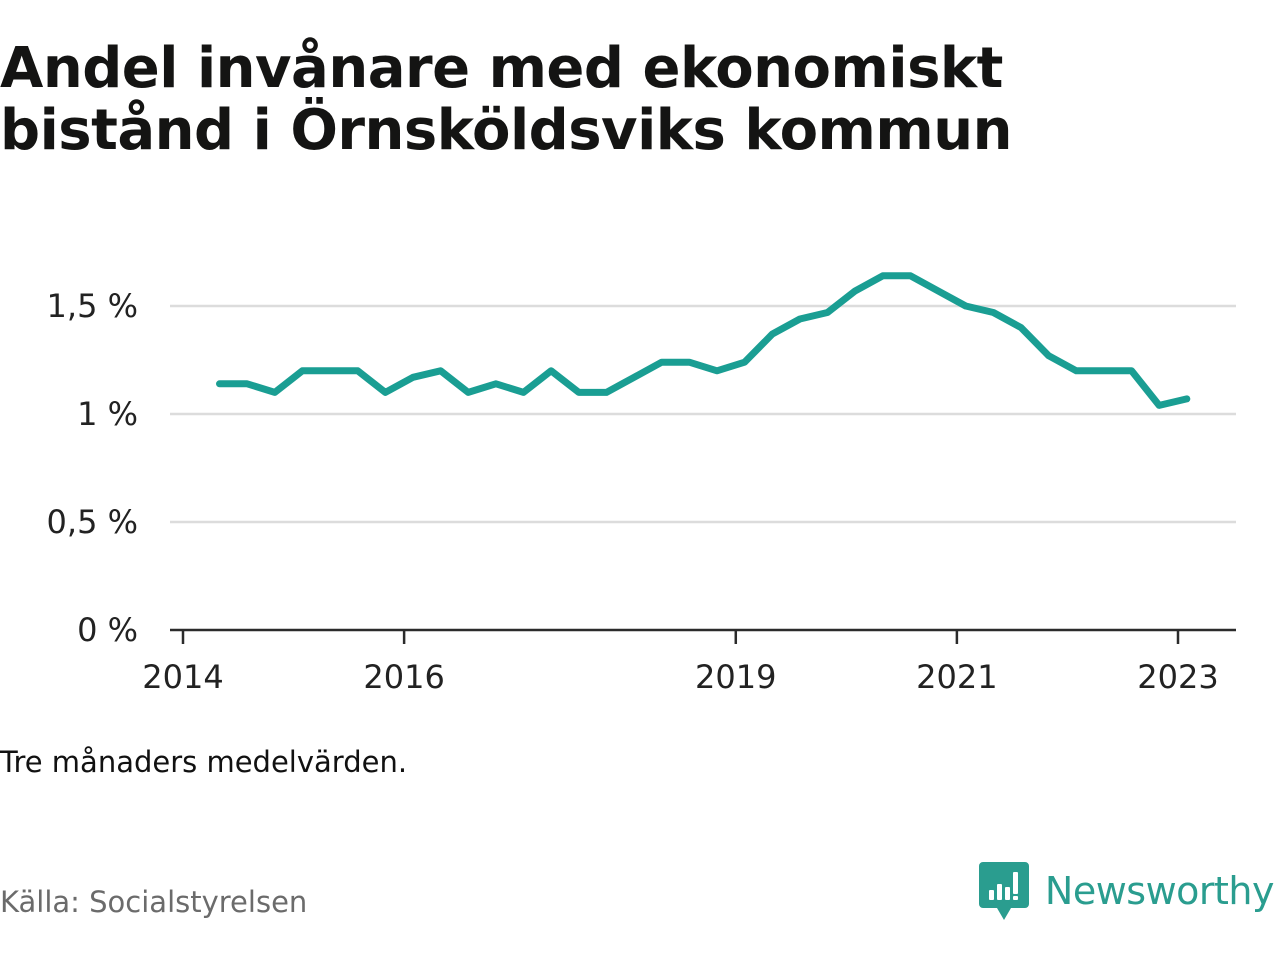  I want to click on series-layer, so click(703, 340).